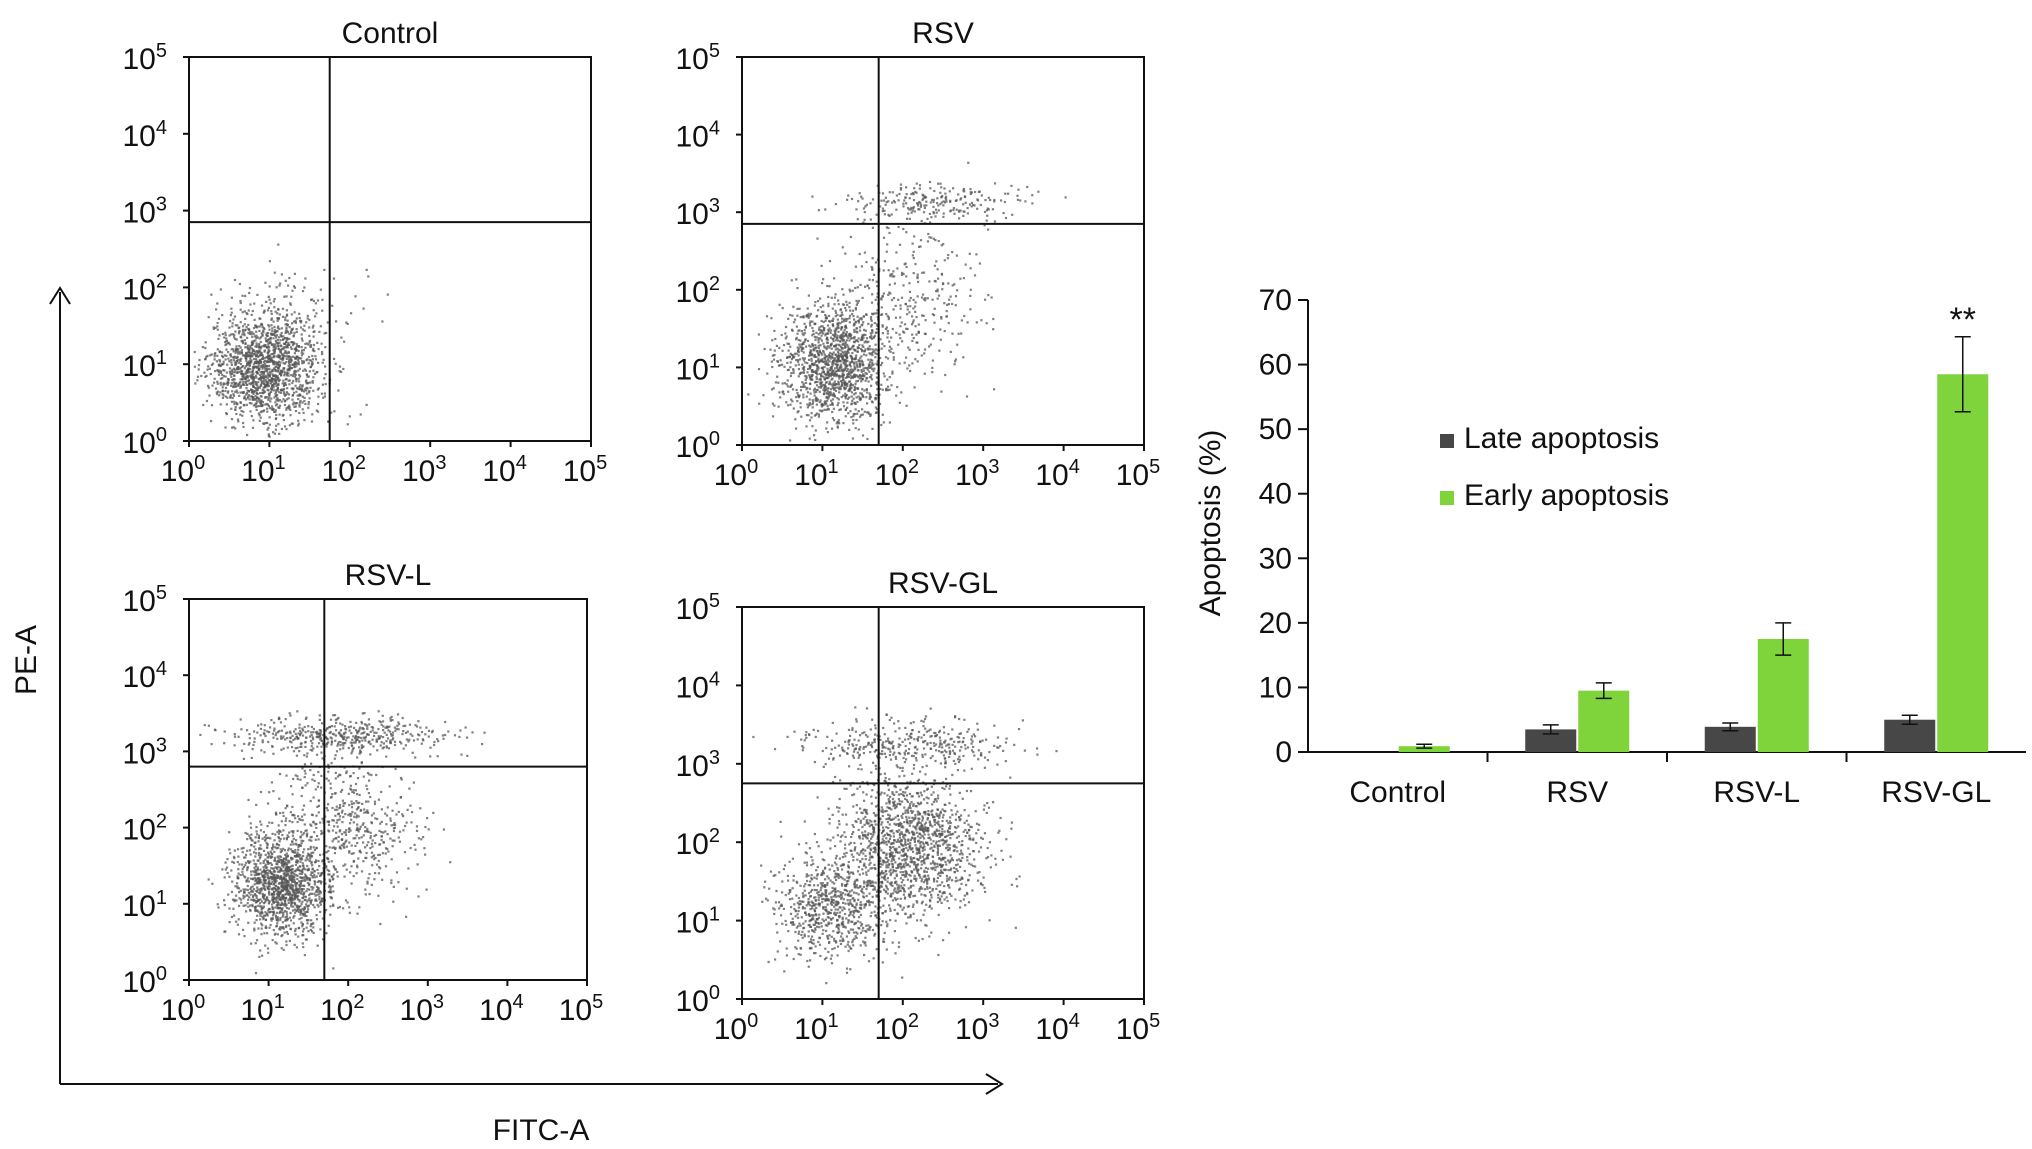  Describe the element at coordinates (145, 212) in the screenshot. I see `y-tick-label-3: 10³` at that location.